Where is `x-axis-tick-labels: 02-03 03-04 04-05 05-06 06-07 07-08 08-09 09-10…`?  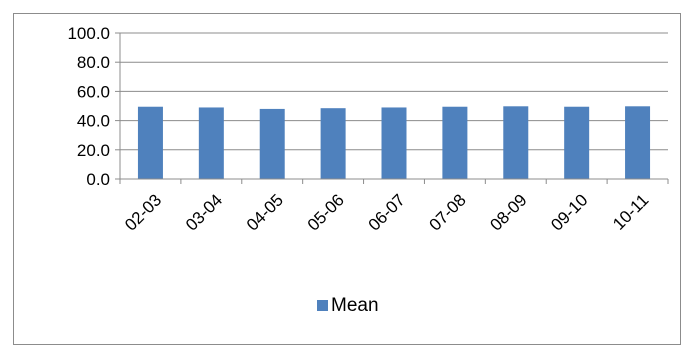
x-axis-tick-labels: 02-03 03-04 04-05 05-06 06-07 07-08 08-09 09-10… is located at coordinates (386, 212).